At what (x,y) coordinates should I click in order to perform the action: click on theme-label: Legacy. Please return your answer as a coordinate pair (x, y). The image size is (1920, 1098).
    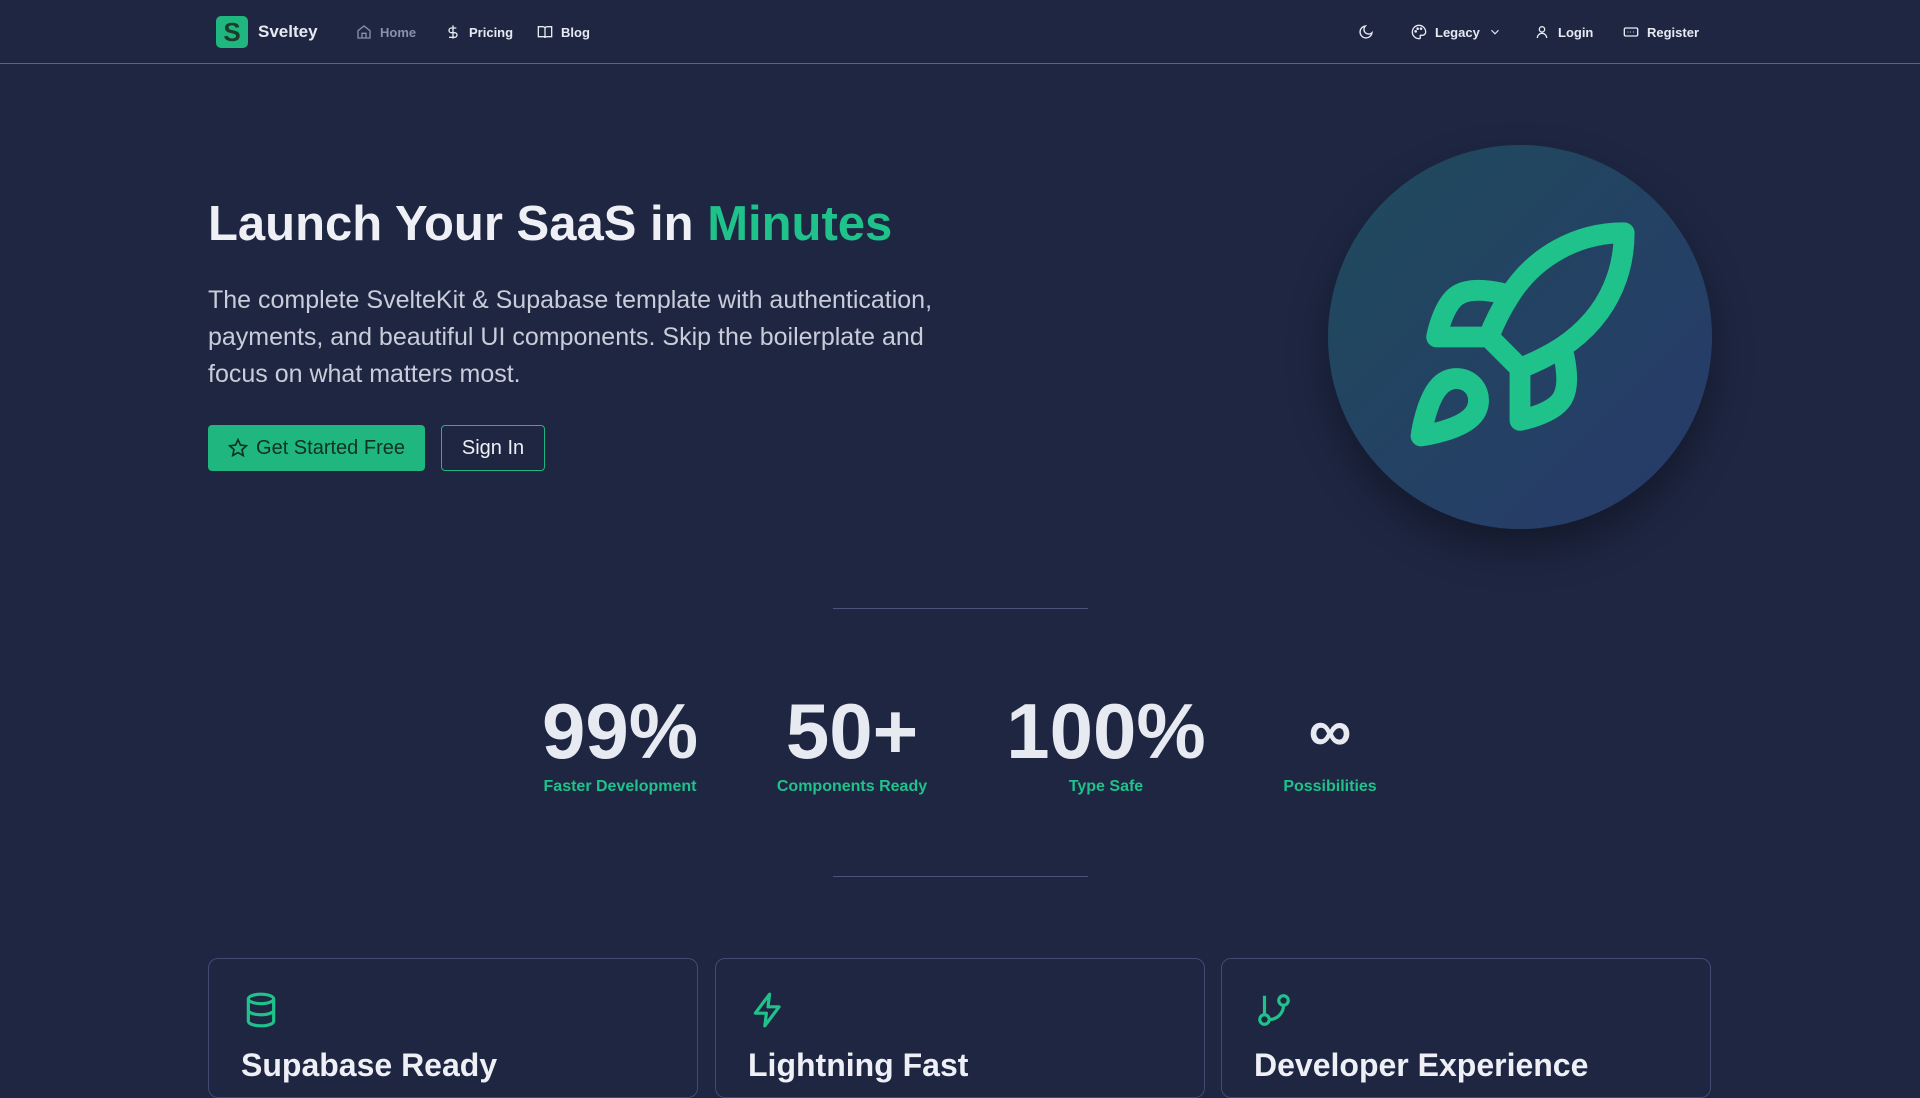
    Looking at the image, I should click on (1457, 32).